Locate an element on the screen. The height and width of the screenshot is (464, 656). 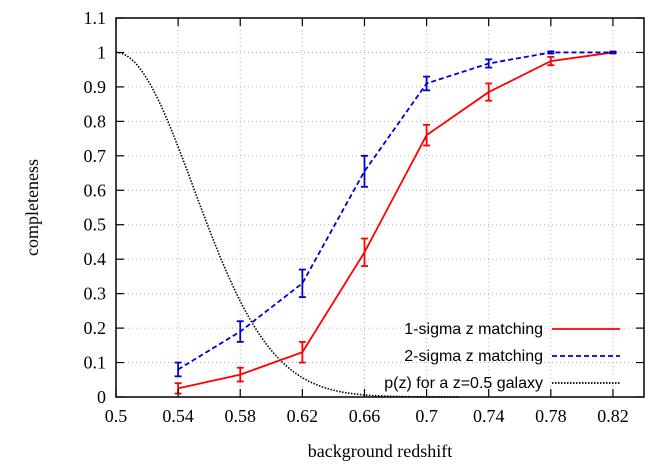
y-tick-label: 0.9 is located at coordinates (95, 87).